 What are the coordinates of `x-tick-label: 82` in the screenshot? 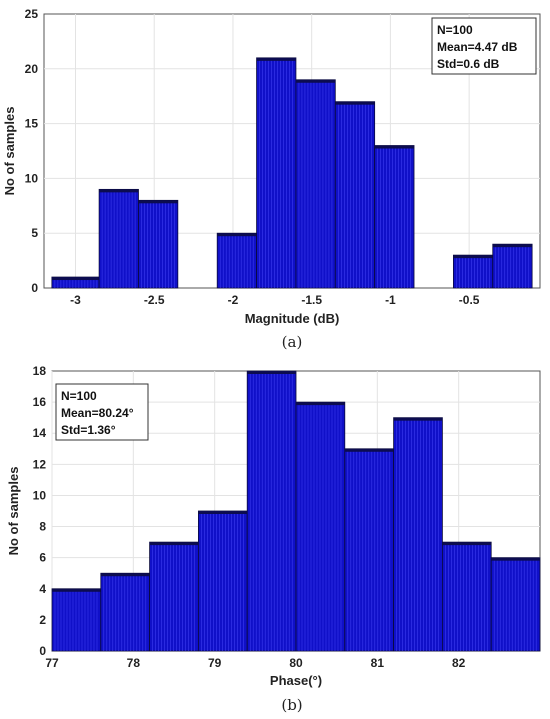 It's located at (459, 663).